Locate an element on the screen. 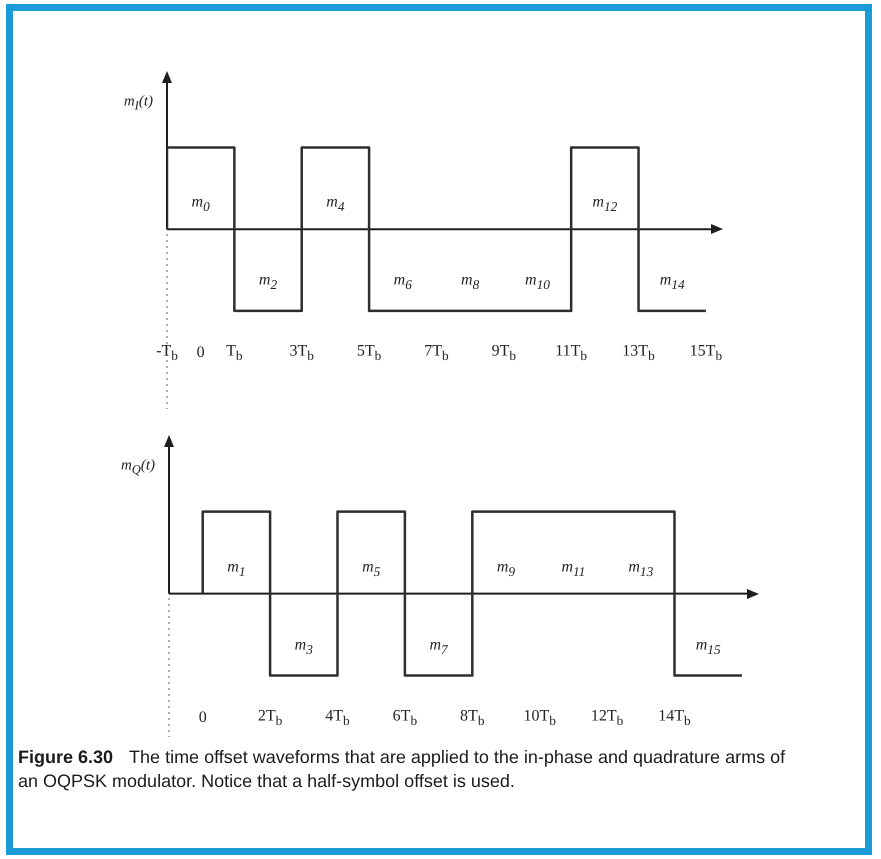  x-tick-label: 8T$_{b}$ is located at coordinates (472, 717).